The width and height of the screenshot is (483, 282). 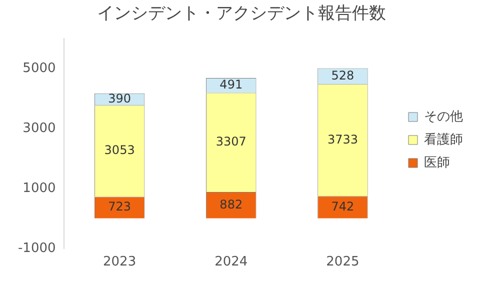 What do you see at coordinates (342, 206) in the screenshot?
I see `data-label: 742` at bounding box center [342, 206].